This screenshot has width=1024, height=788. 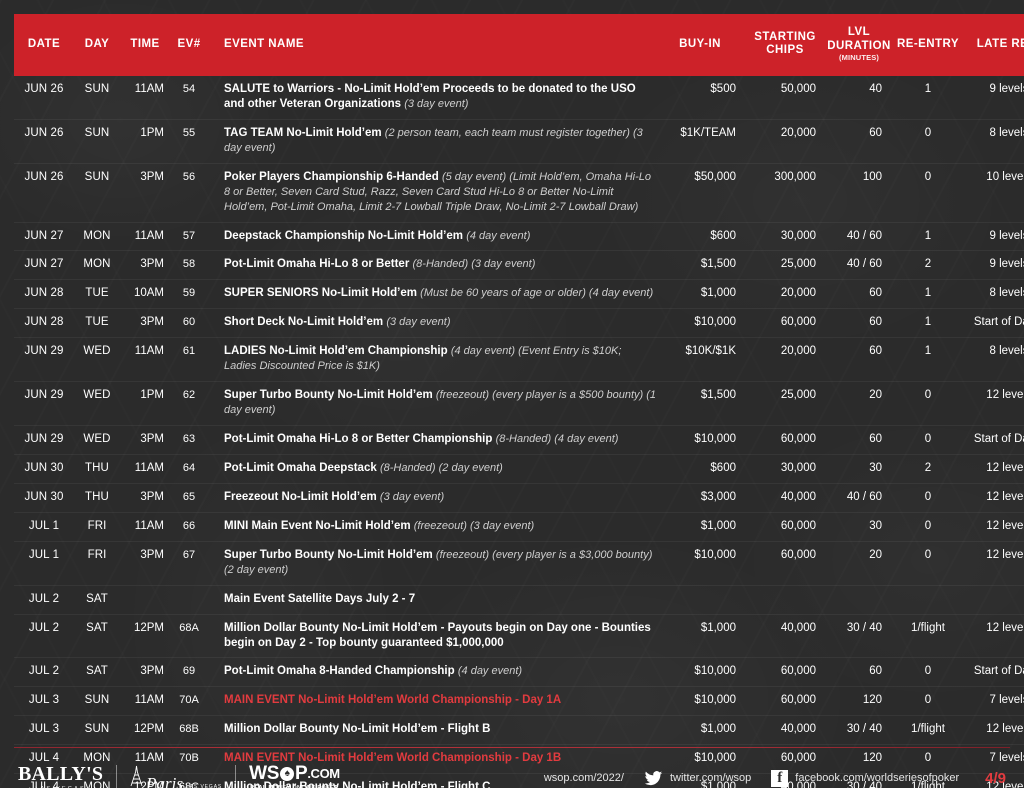 I want to click on cell-event-number: 65, so click(x=189, y=496).